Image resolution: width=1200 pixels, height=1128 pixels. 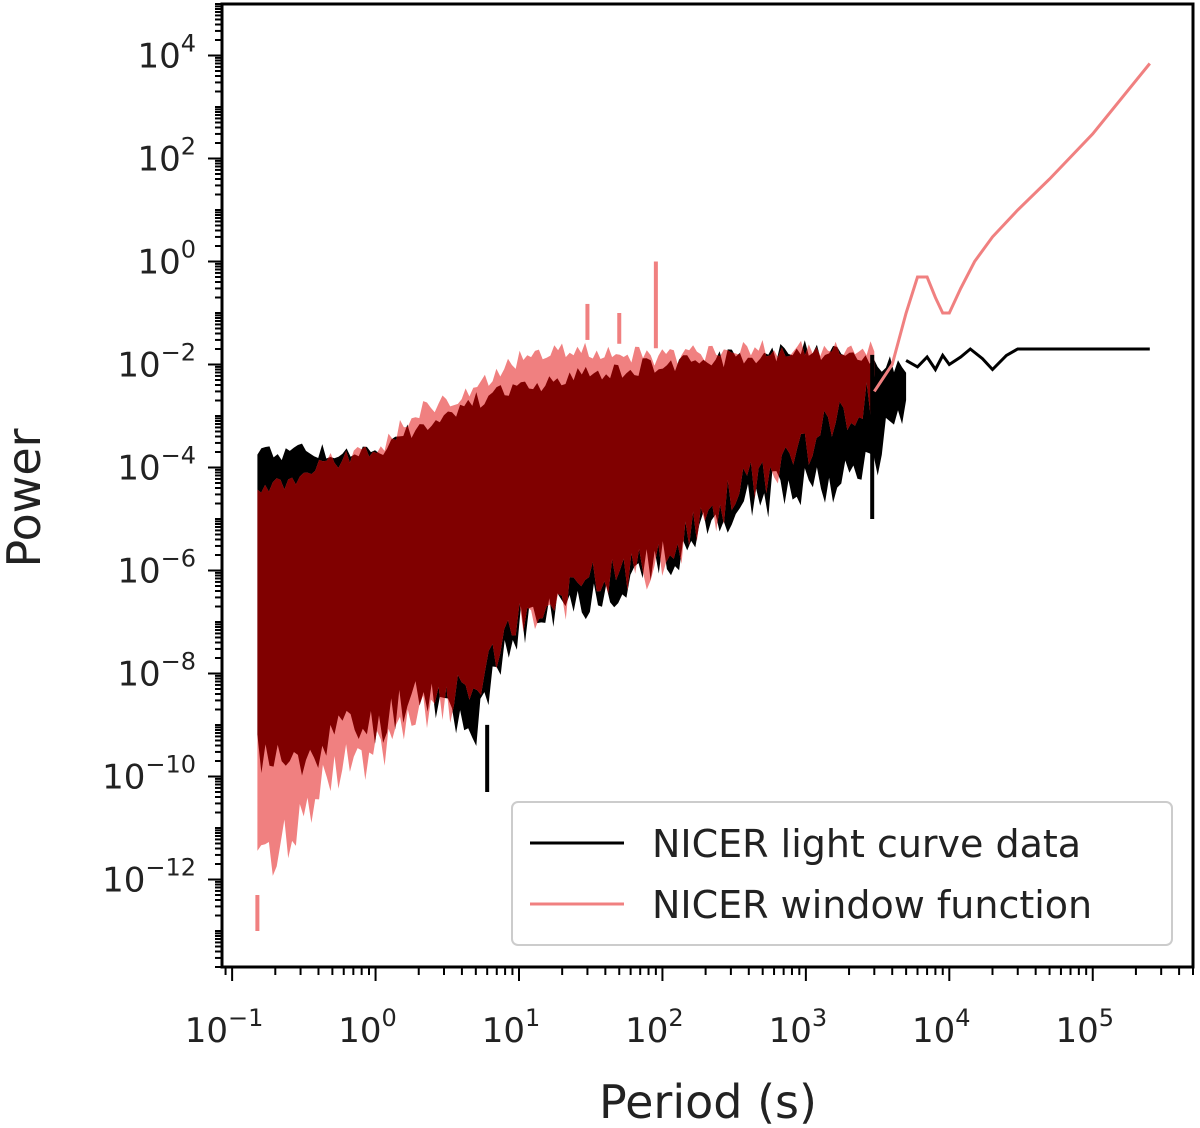 What do you see at coordinates (1027, 360) in the screenshot?
I see `series-light-curve-tail` at bounding box center [1027, 360].